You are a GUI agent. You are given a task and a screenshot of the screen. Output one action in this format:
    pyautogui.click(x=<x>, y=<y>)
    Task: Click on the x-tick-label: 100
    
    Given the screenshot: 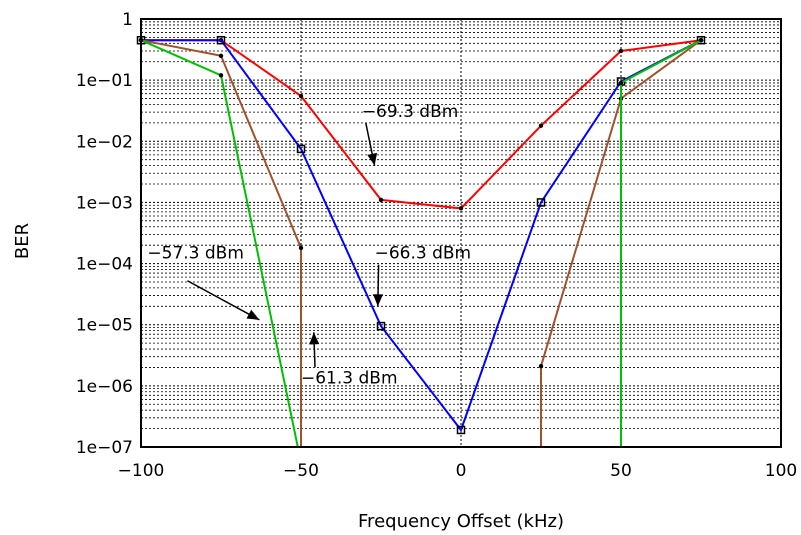 What is the action you would take?
    pyautogui.click(x=781, y=471)
    